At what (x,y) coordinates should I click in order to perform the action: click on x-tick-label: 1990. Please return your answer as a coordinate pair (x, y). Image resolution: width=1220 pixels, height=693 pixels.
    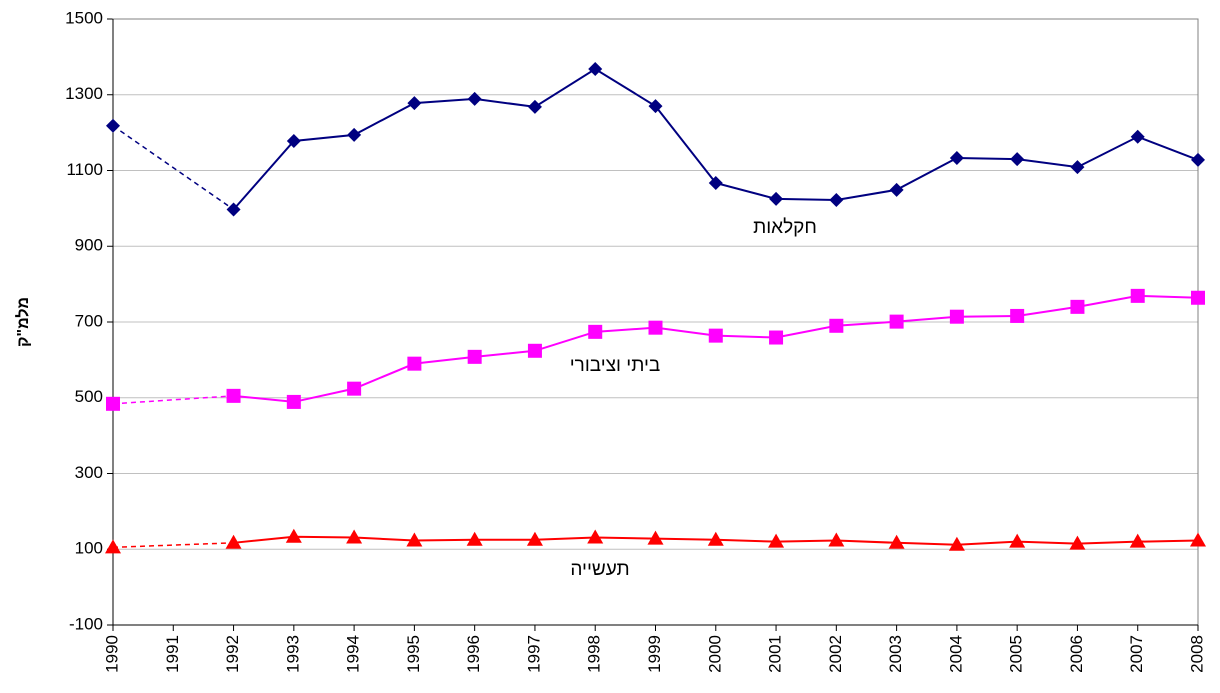
    Looking at the image, I should click on (111, 654).